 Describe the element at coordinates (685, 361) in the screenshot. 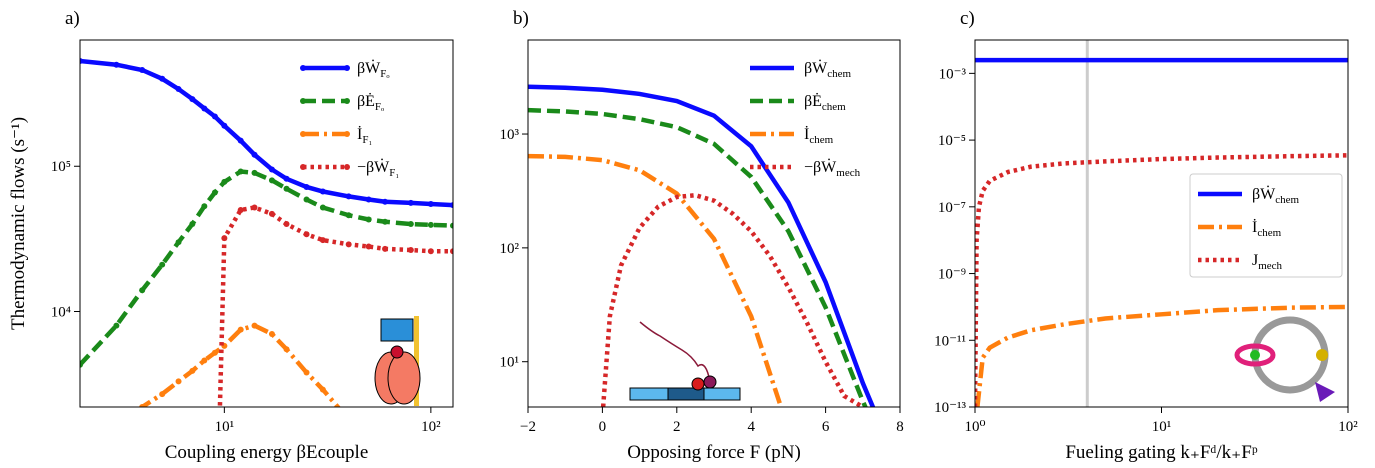

I see `kinesin-icon` at that location.